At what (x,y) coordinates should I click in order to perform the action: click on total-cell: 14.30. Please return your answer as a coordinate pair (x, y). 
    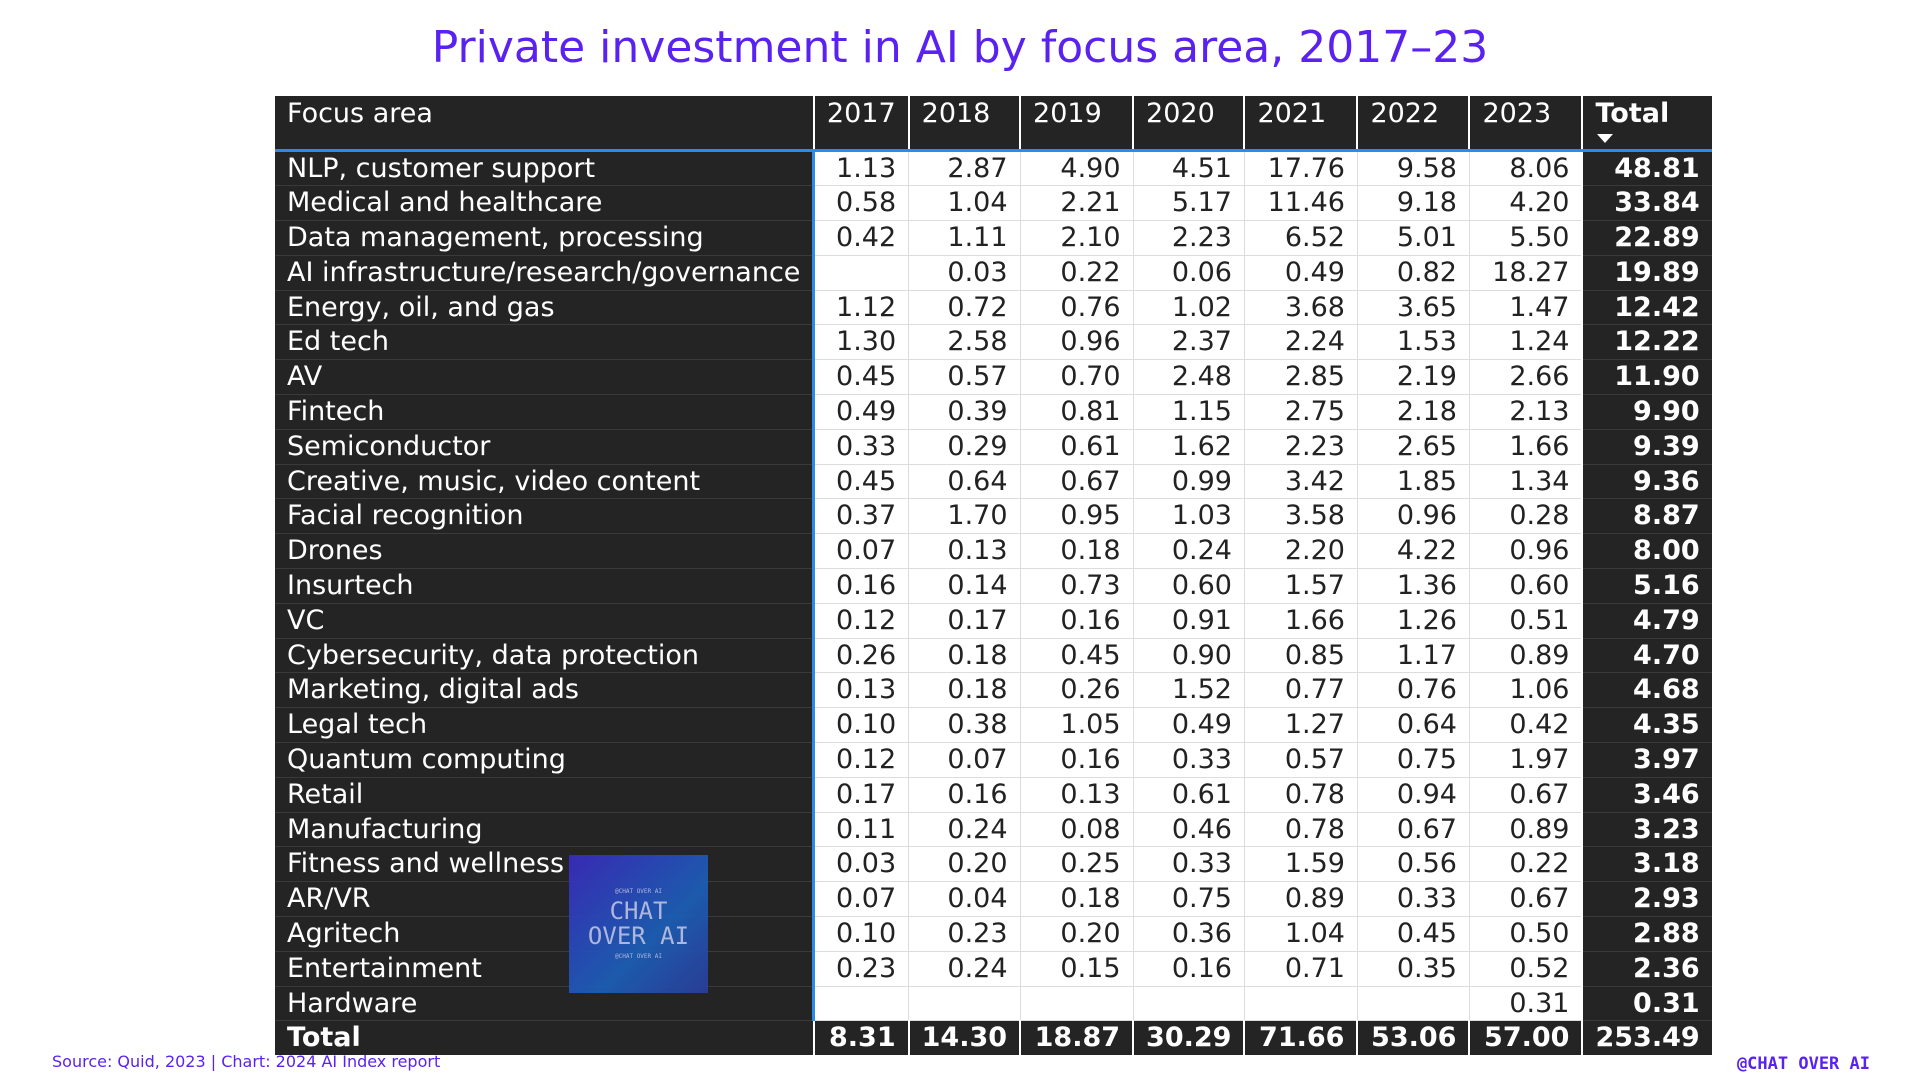
    Looking at the image, I should click on (964, 1038).